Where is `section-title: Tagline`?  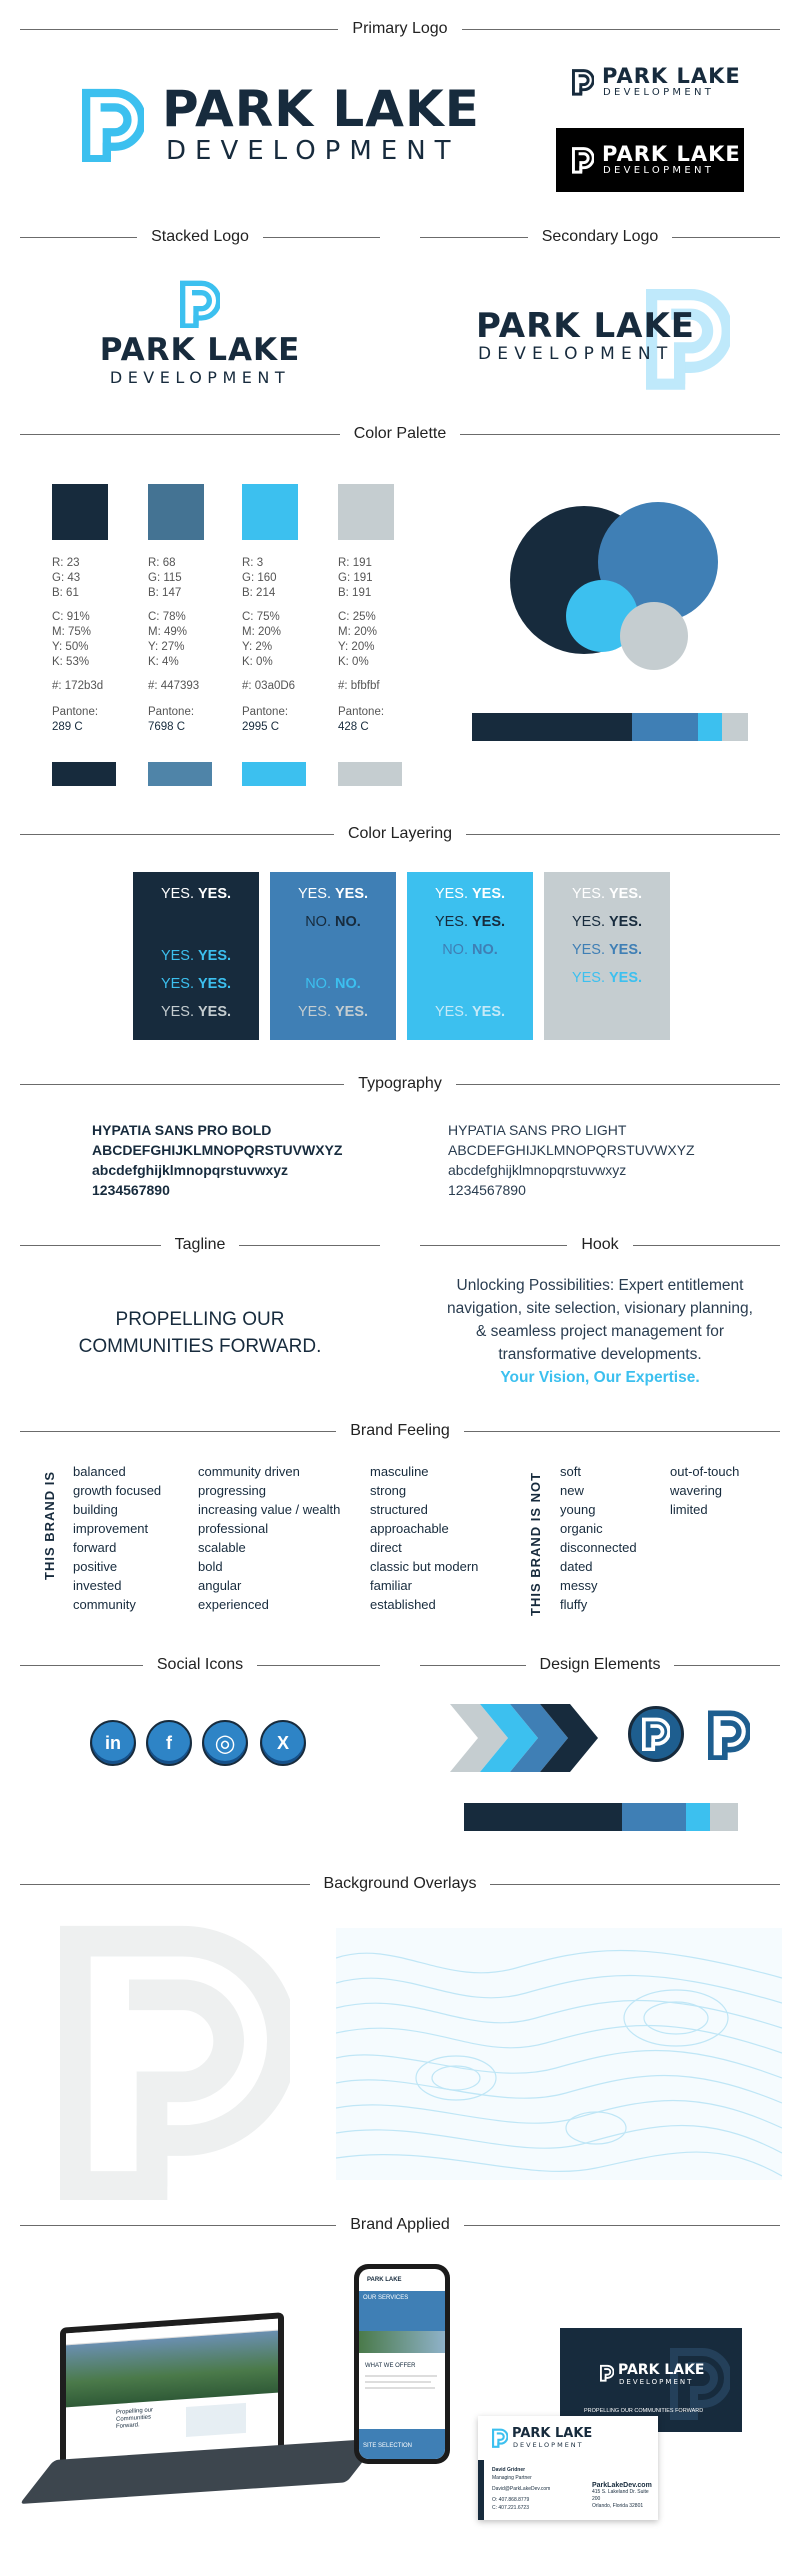
section-title: Tagline is located at coordinates (200, 1244).